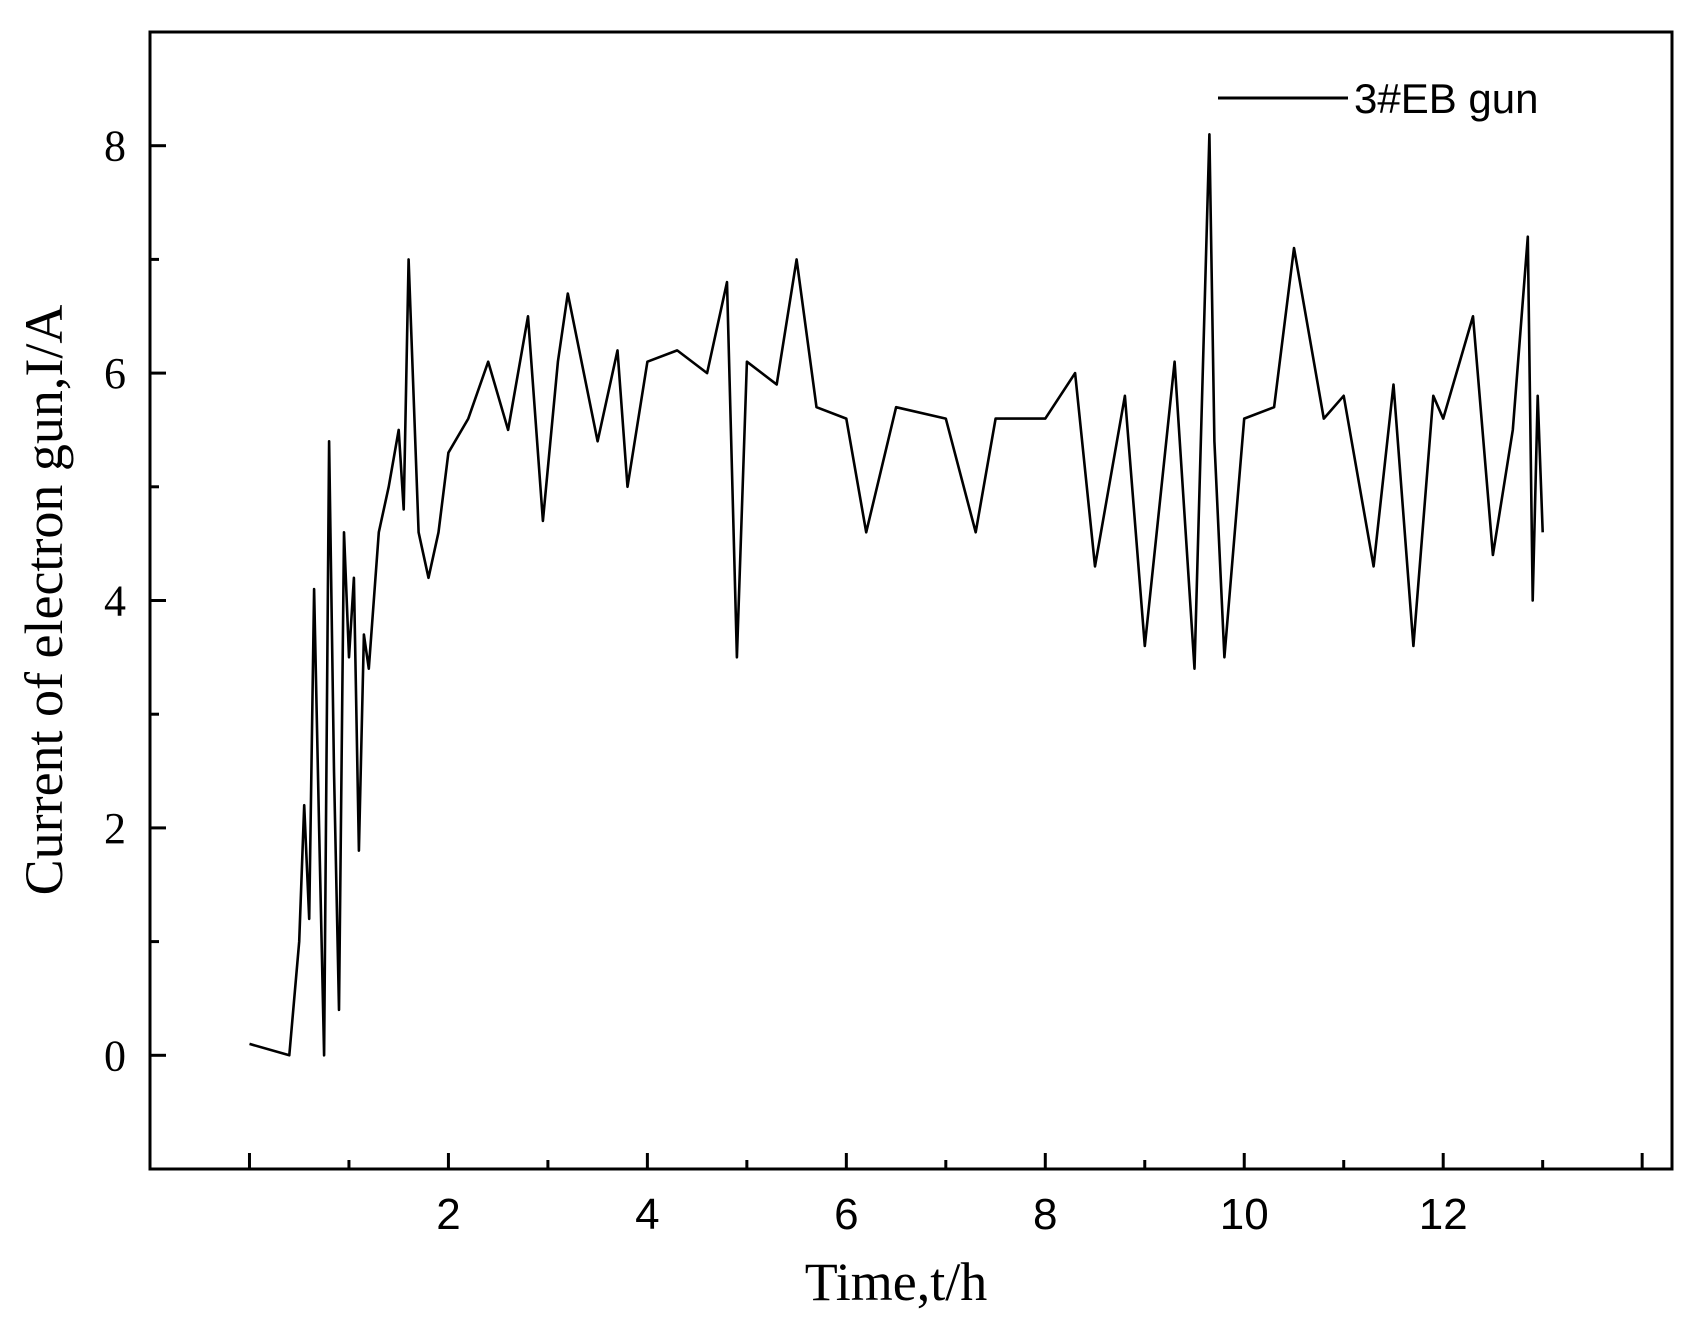  Describe the element at coordinates (896, 1282) in the screenshot. I see `x-axis-title: Time,t/h` at that location.